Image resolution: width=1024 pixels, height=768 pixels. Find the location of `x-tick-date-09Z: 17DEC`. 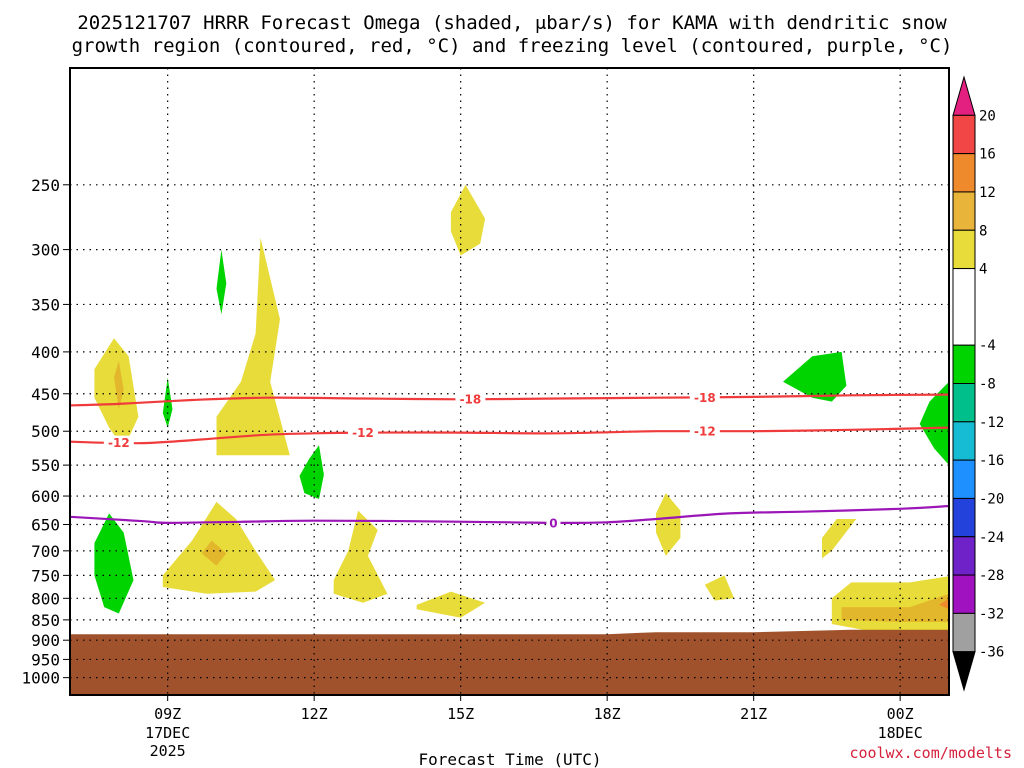

x-tick-date-09Z: 17DEC is located at coordinates (167, 733).